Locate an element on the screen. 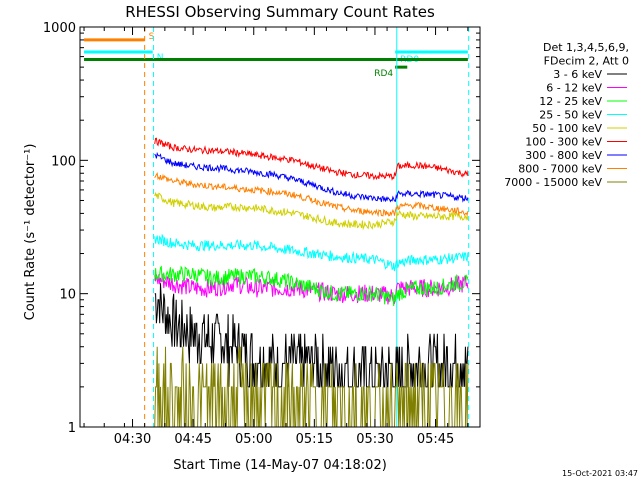  y-tick-label-0: 1 is located at coordinates (72, 428).